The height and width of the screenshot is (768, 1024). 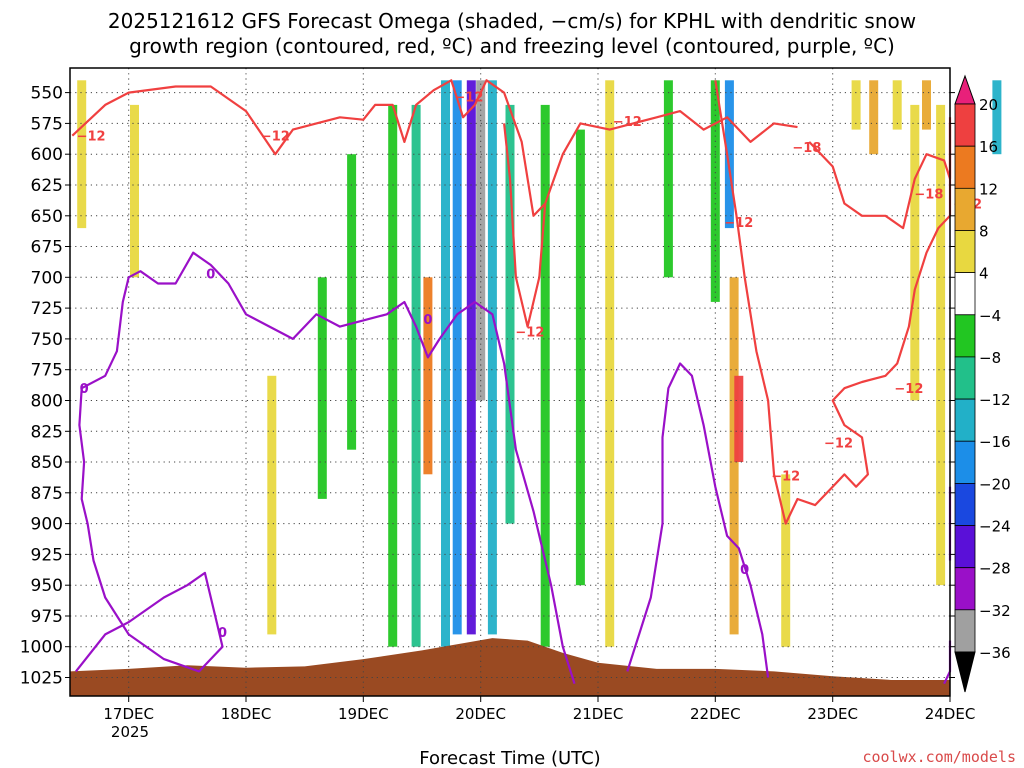 I want to click on x-tick-label: 20DEC, so click(x=480, y=714).